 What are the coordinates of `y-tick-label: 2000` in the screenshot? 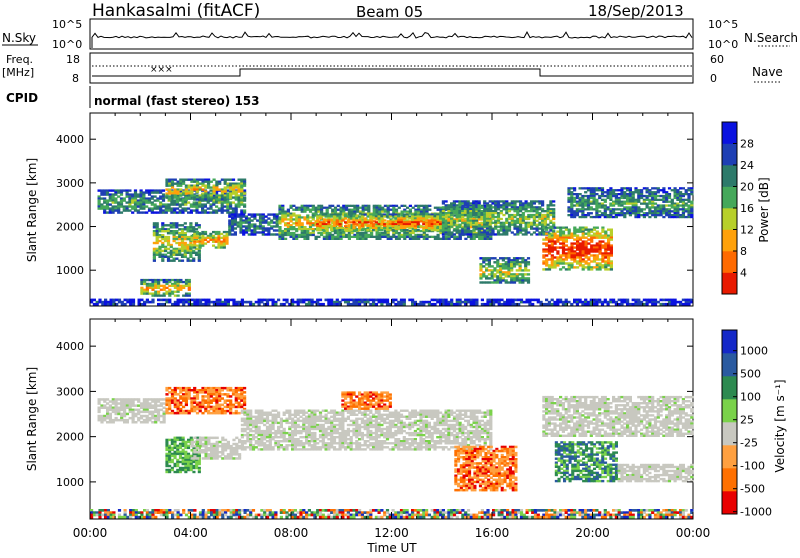 It's located at (70, 227).